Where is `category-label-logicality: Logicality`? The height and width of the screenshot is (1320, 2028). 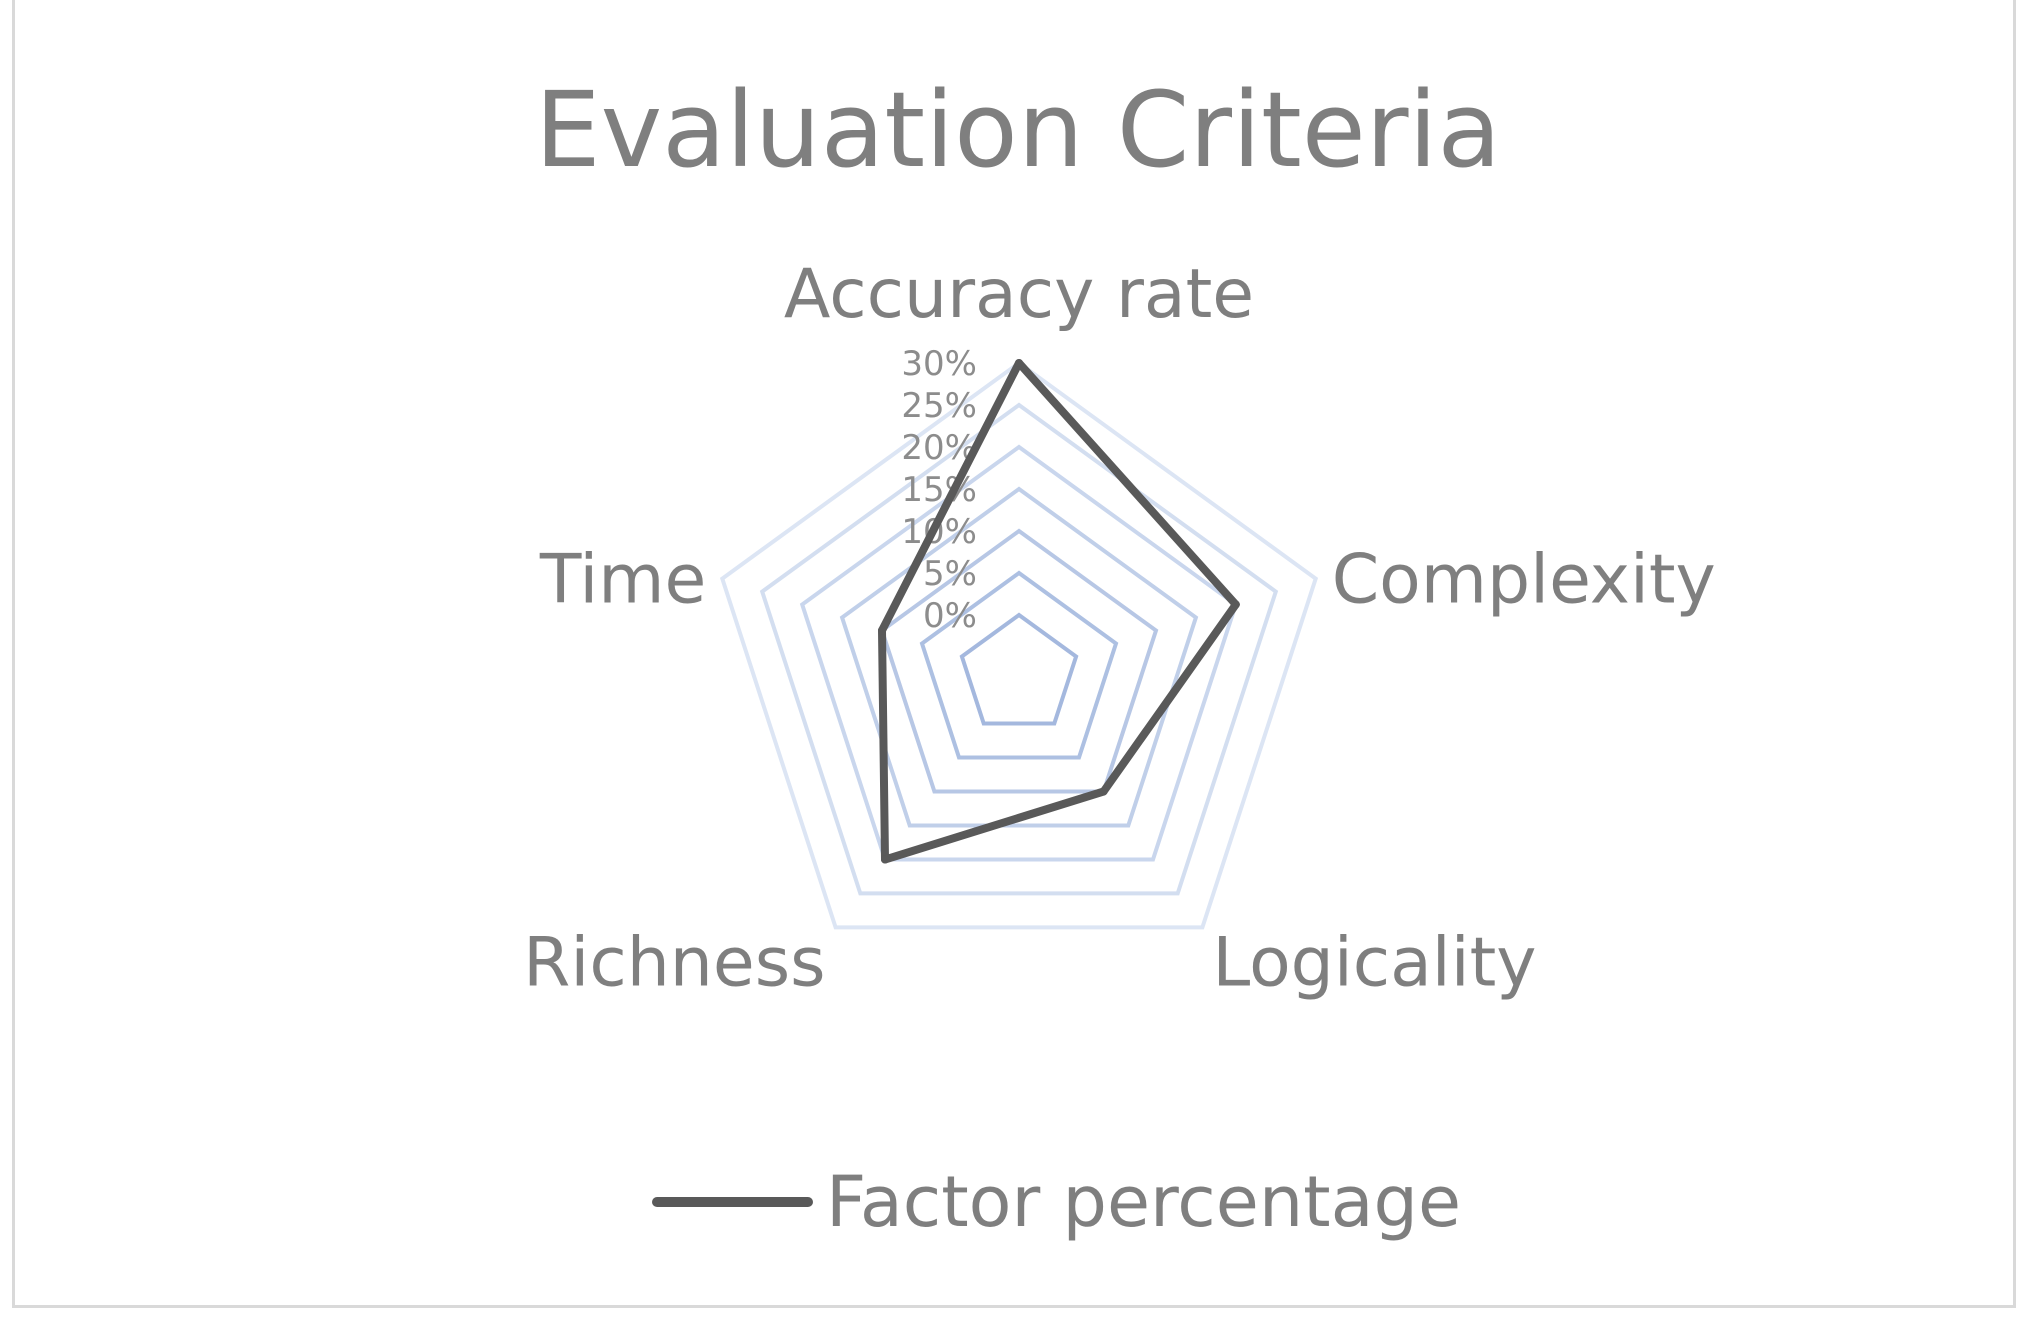 category-label-logicality: Logicality is located at coordinates (1374, 962).